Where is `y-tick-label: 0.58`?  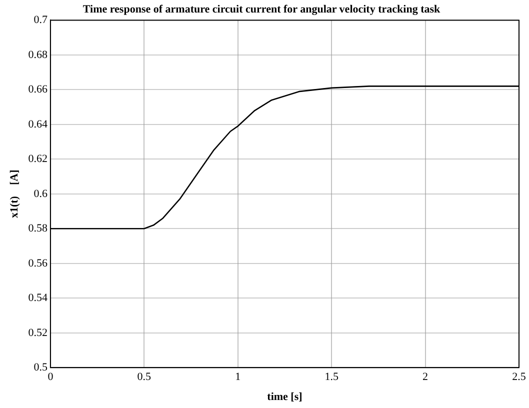 y-tick-label: 0.58 is located at coordinates (38, 228).